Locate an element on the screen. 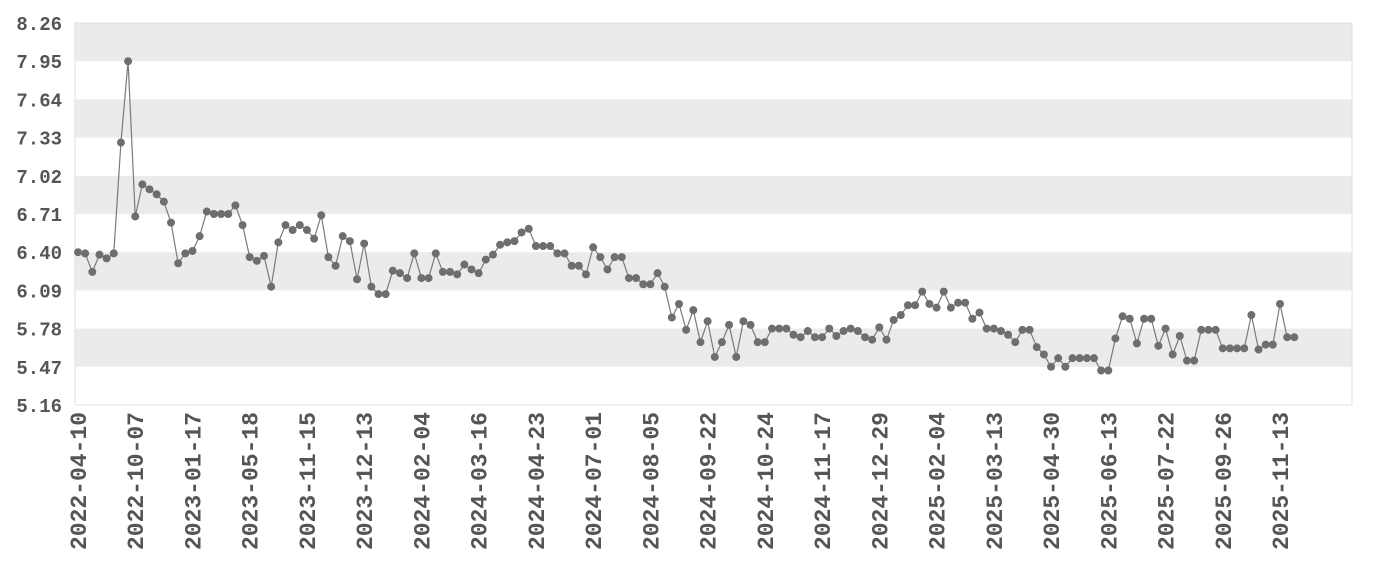 The height and width of the screenshot is (580, 1380). y-tick-label: 7.64 is located at coordinates (39, 101).